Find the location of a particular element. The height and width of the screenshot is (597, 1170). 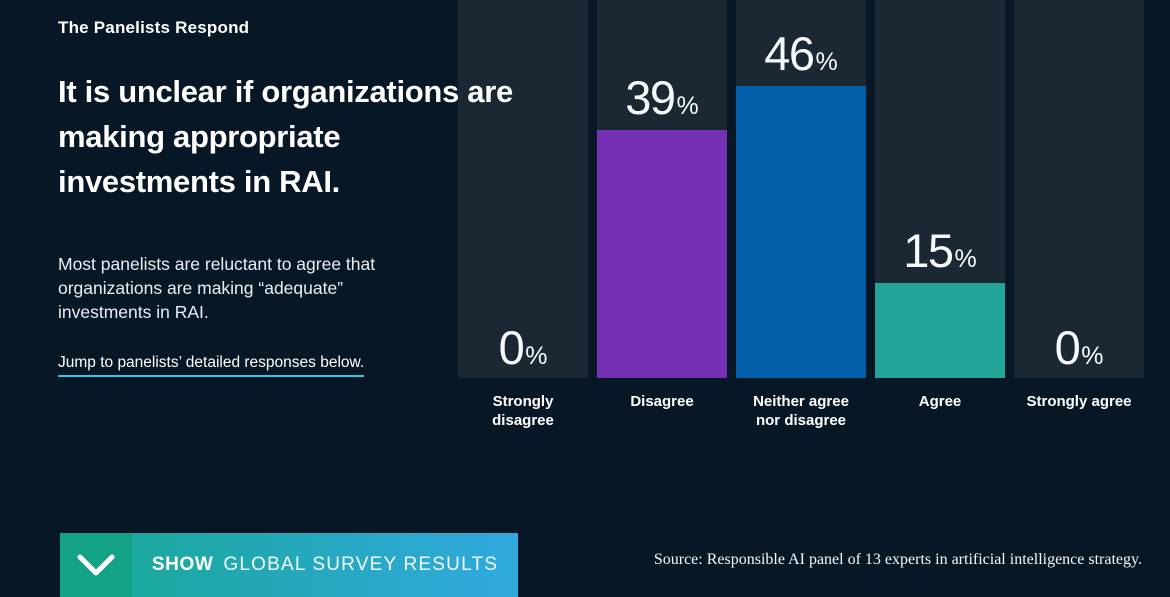

category-label: Strongly agree is located at coordinates (1079, 401).